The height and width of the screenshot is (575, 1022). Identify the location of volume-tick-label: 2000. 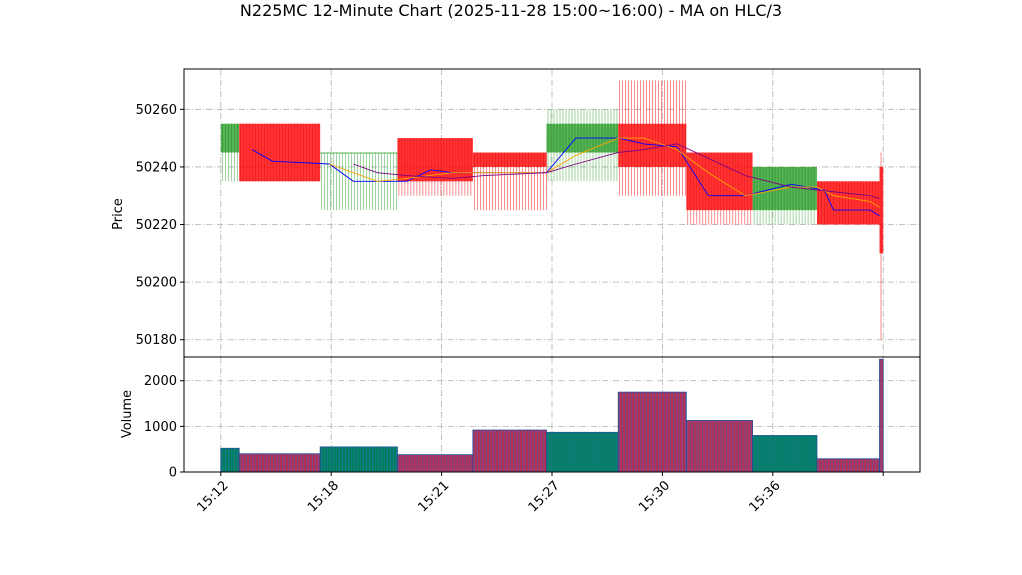
(160, 381).